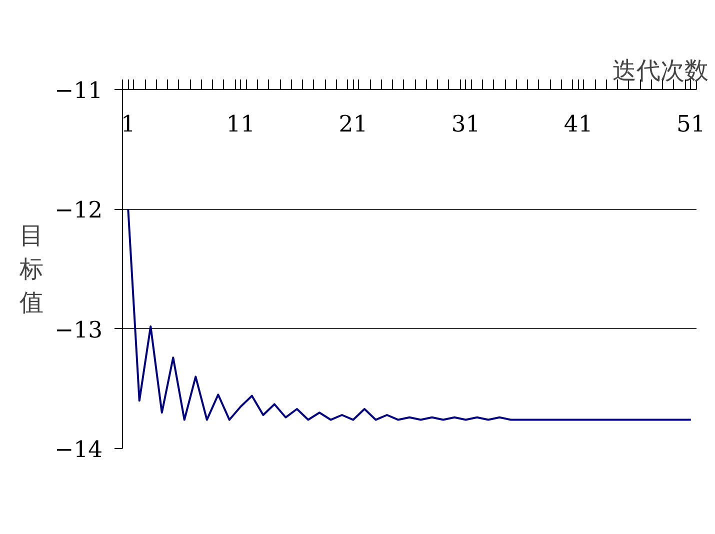  I want to click on x-tick-label: 51, so click(691, 125).